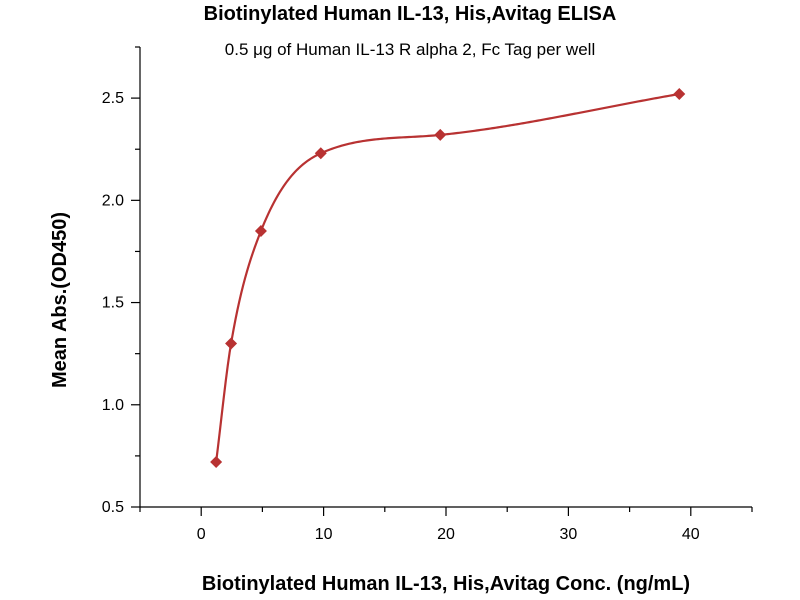 Image resolution: width=800 pixels, height=600 pixels. I want to click on y-tick-label: 0.5, so click(113, 507).